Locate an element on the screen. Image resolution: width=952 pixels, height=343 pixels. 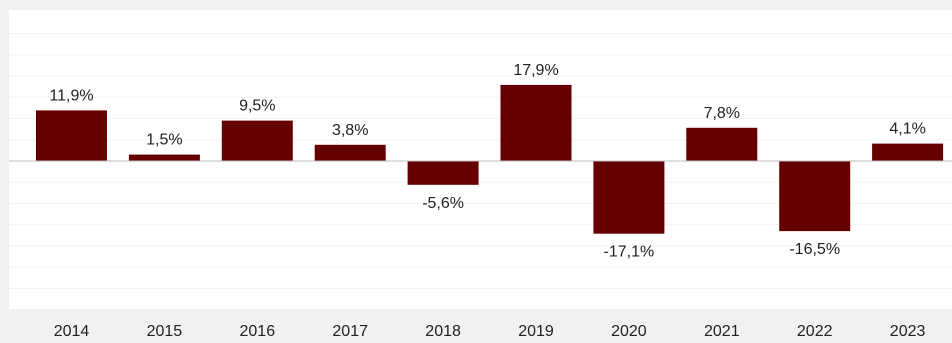
value-label-2018: -5,6% is located at coordinates (443, 203).